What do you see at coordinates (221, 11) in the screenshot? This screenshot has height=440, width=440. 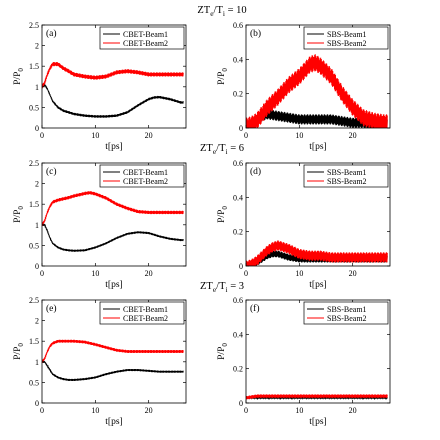 I see `row-title-1: ZTe/Ti = 10` at bounding box center [221, 11].